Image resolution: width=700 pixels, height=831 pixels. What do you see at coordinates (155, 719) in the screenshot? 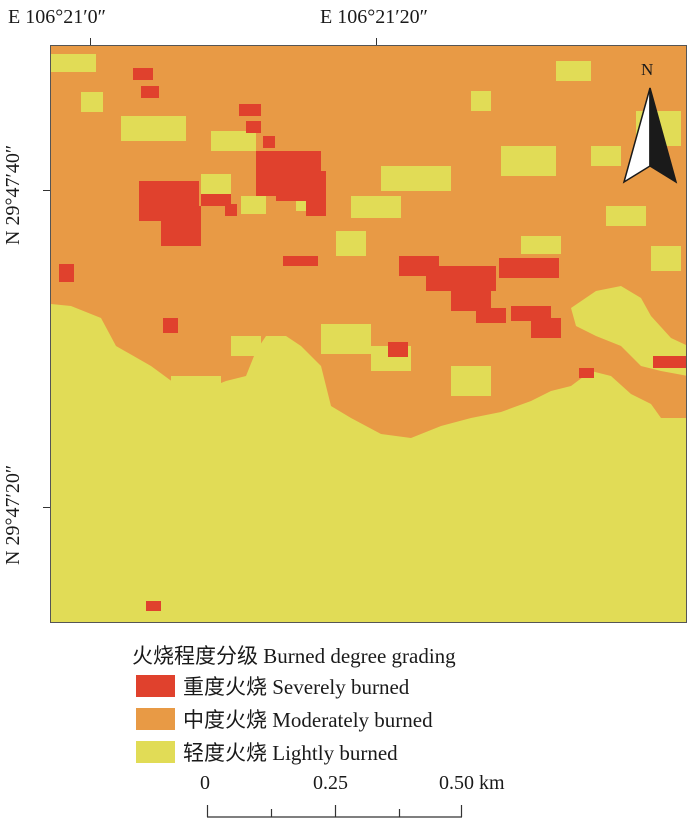
I see `legend-swatch-moderate` at bounding box center [155, 719].